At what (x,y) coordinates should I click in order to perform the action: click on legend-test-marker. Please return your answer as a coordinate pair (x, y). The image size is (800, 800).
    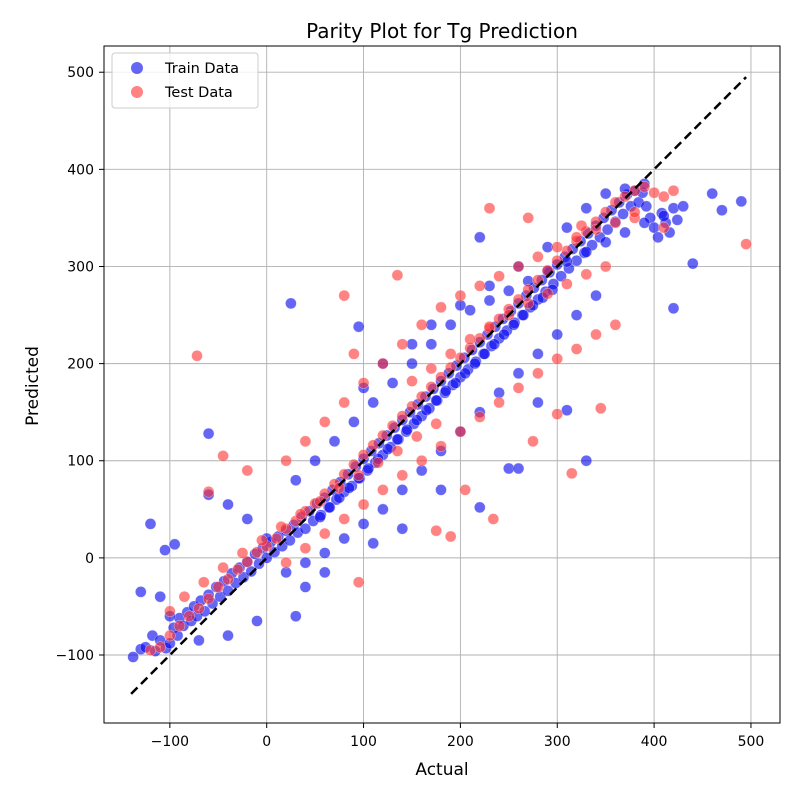
    Looking at the image, I should click on (137, 92).